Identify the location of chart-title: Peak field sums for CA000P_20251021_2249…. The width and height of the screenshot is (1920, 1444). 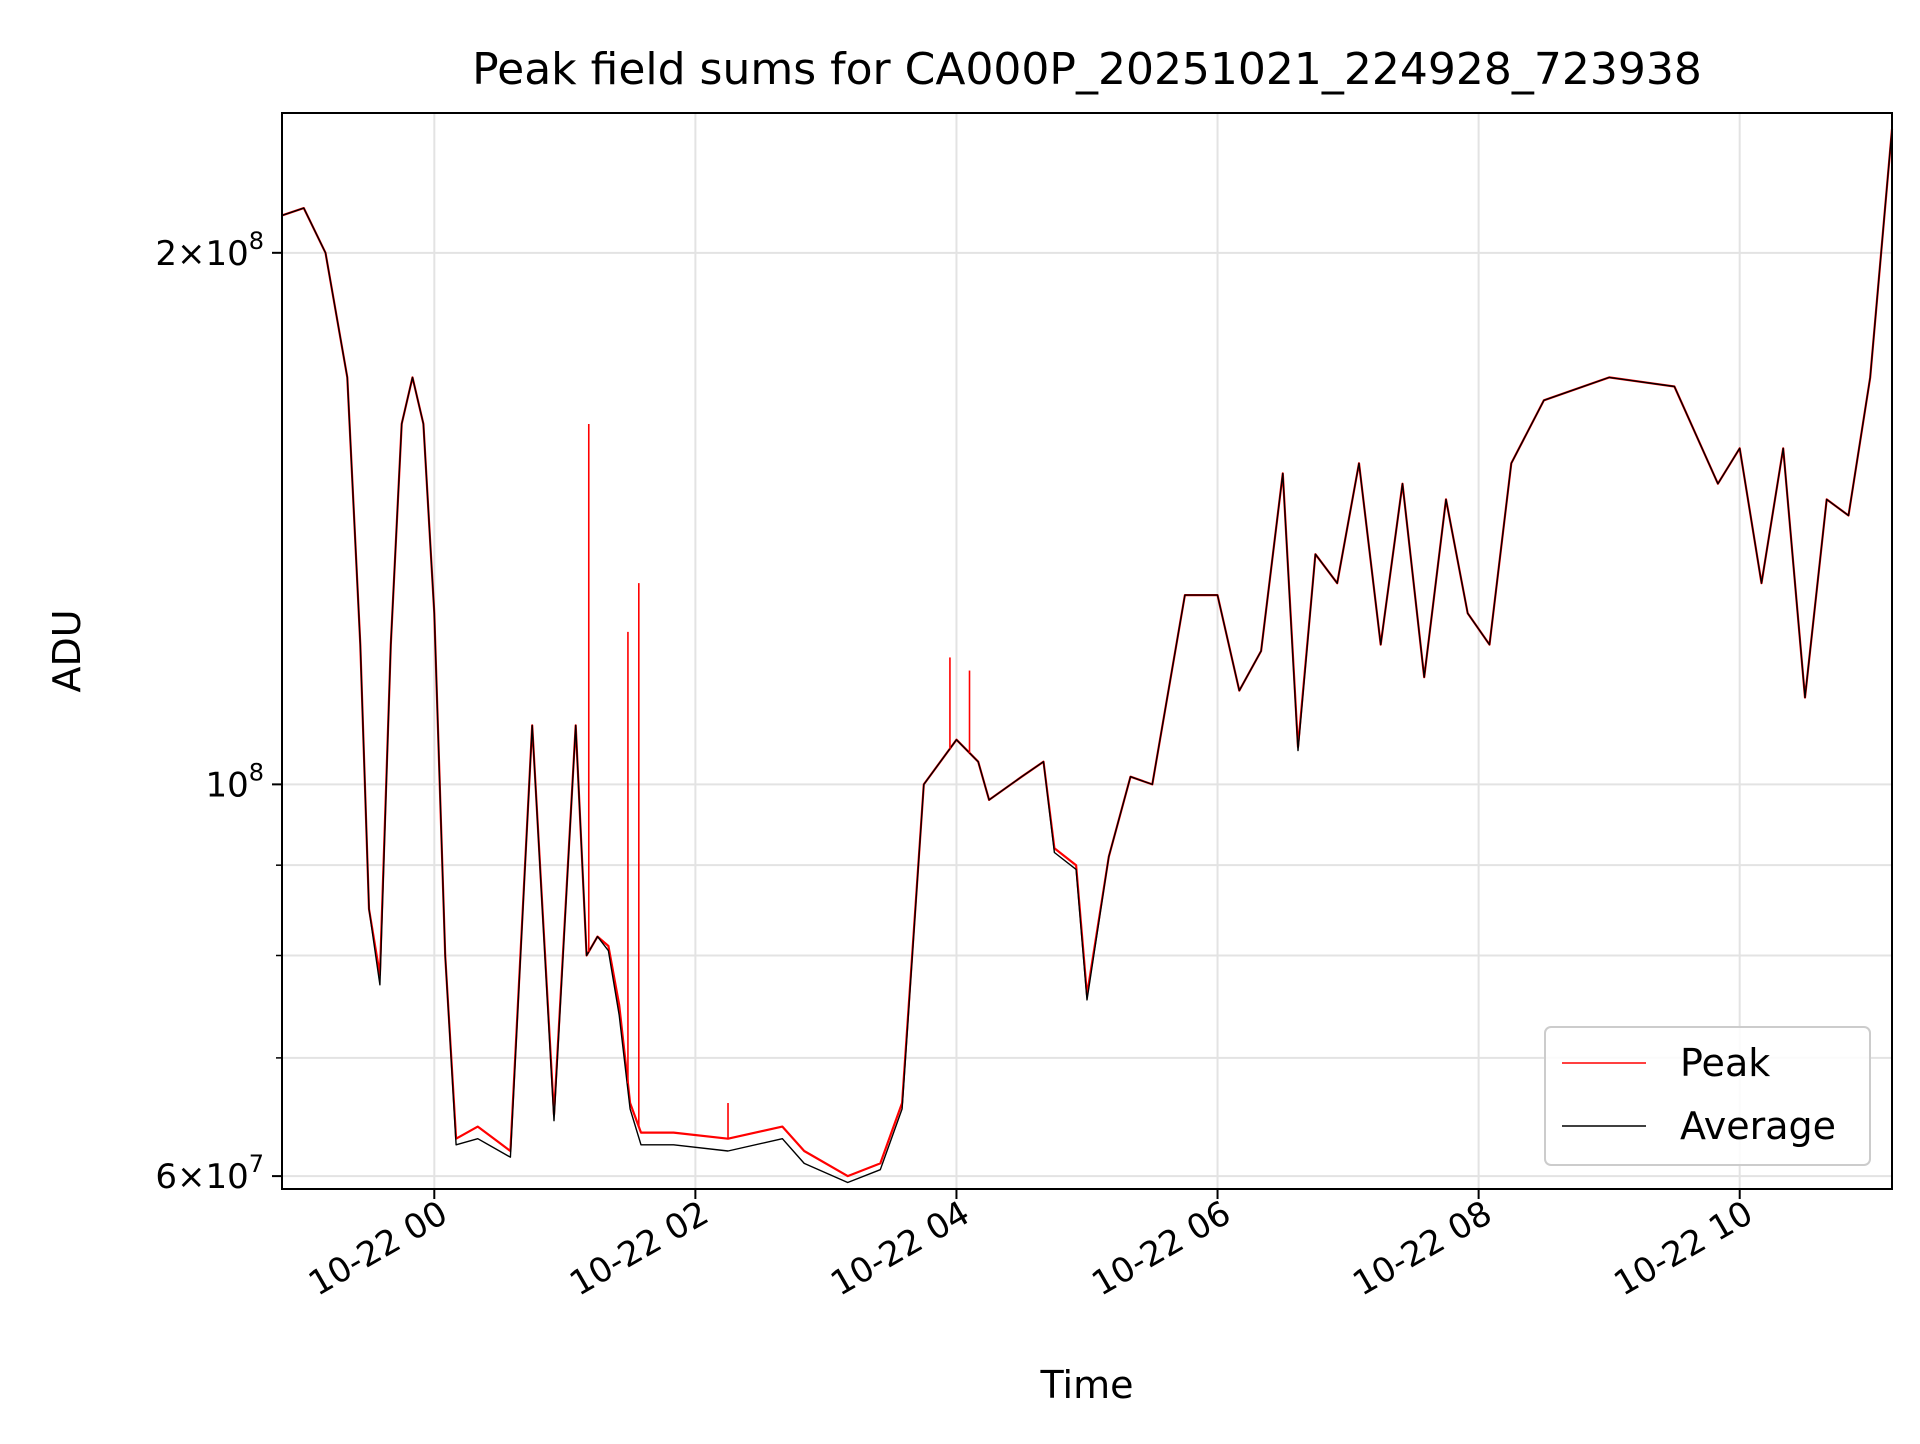
(1087, 69).